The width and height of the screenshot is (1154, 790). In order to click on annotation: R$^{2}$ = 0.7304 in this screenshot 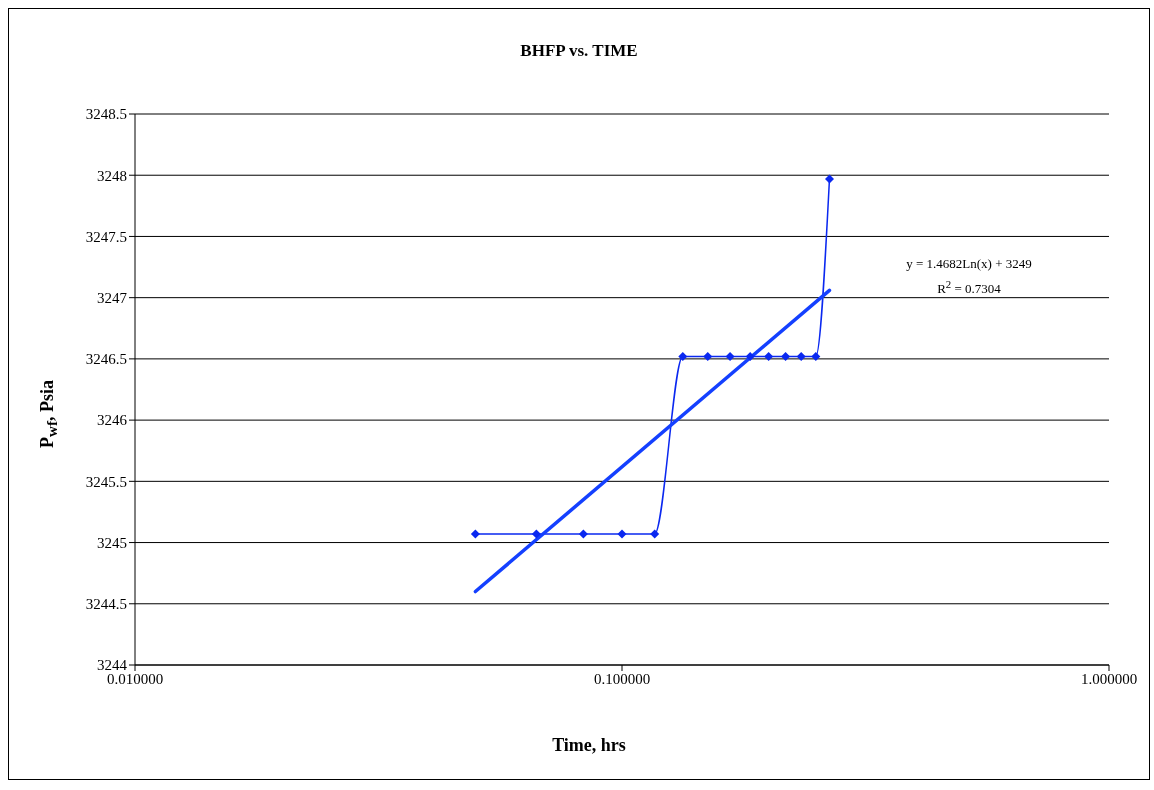, I will do `click(969, 288)`.